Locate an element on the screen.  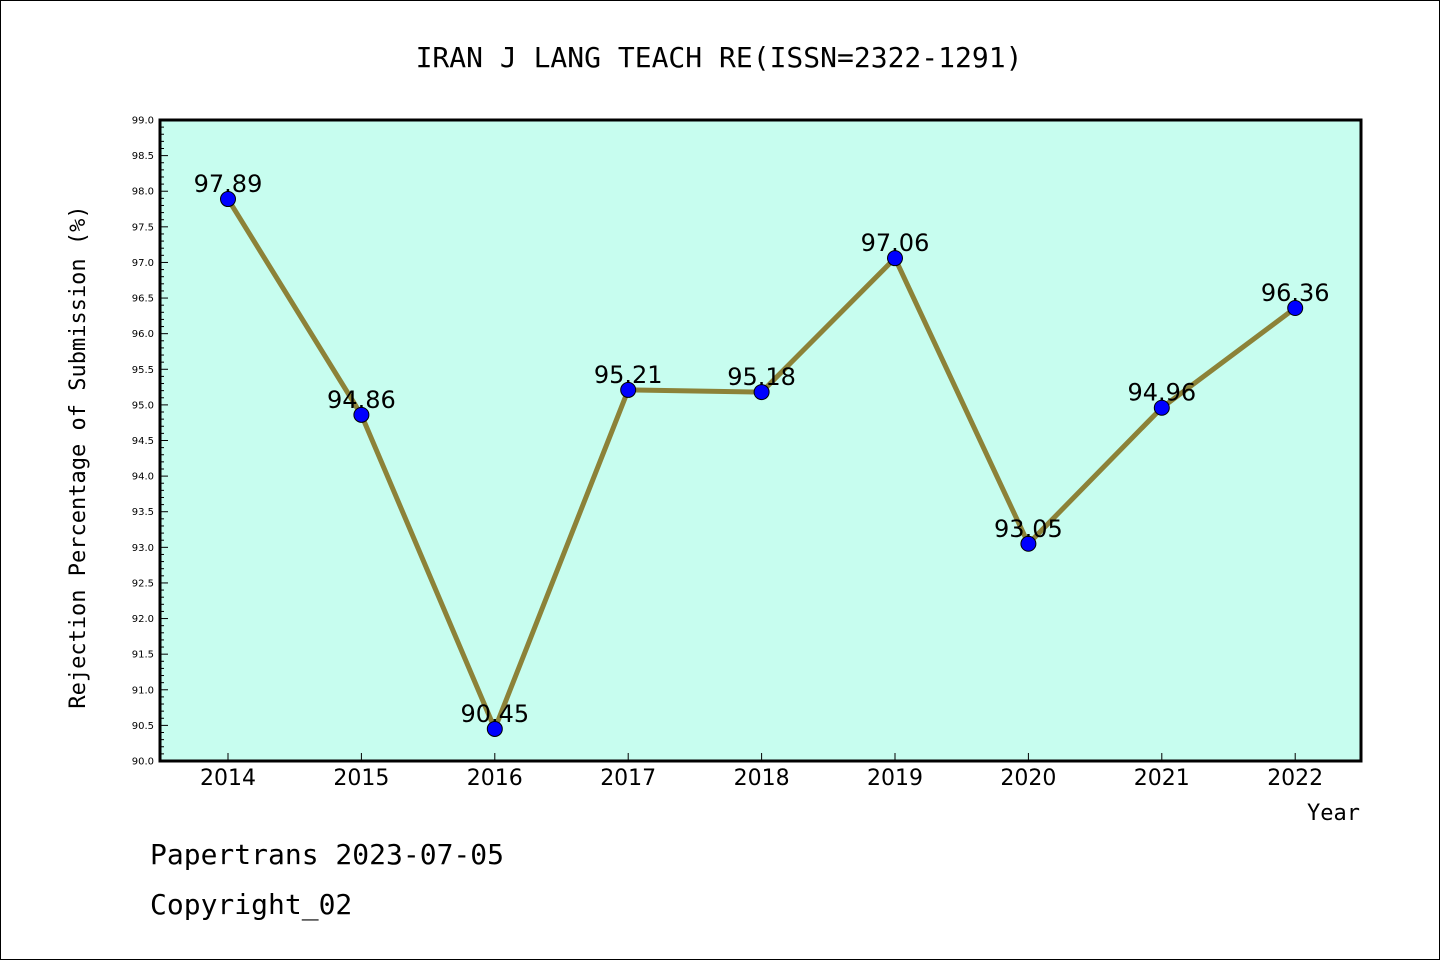
y-tick-label: 98.0 is located at coordinates (143, 192).